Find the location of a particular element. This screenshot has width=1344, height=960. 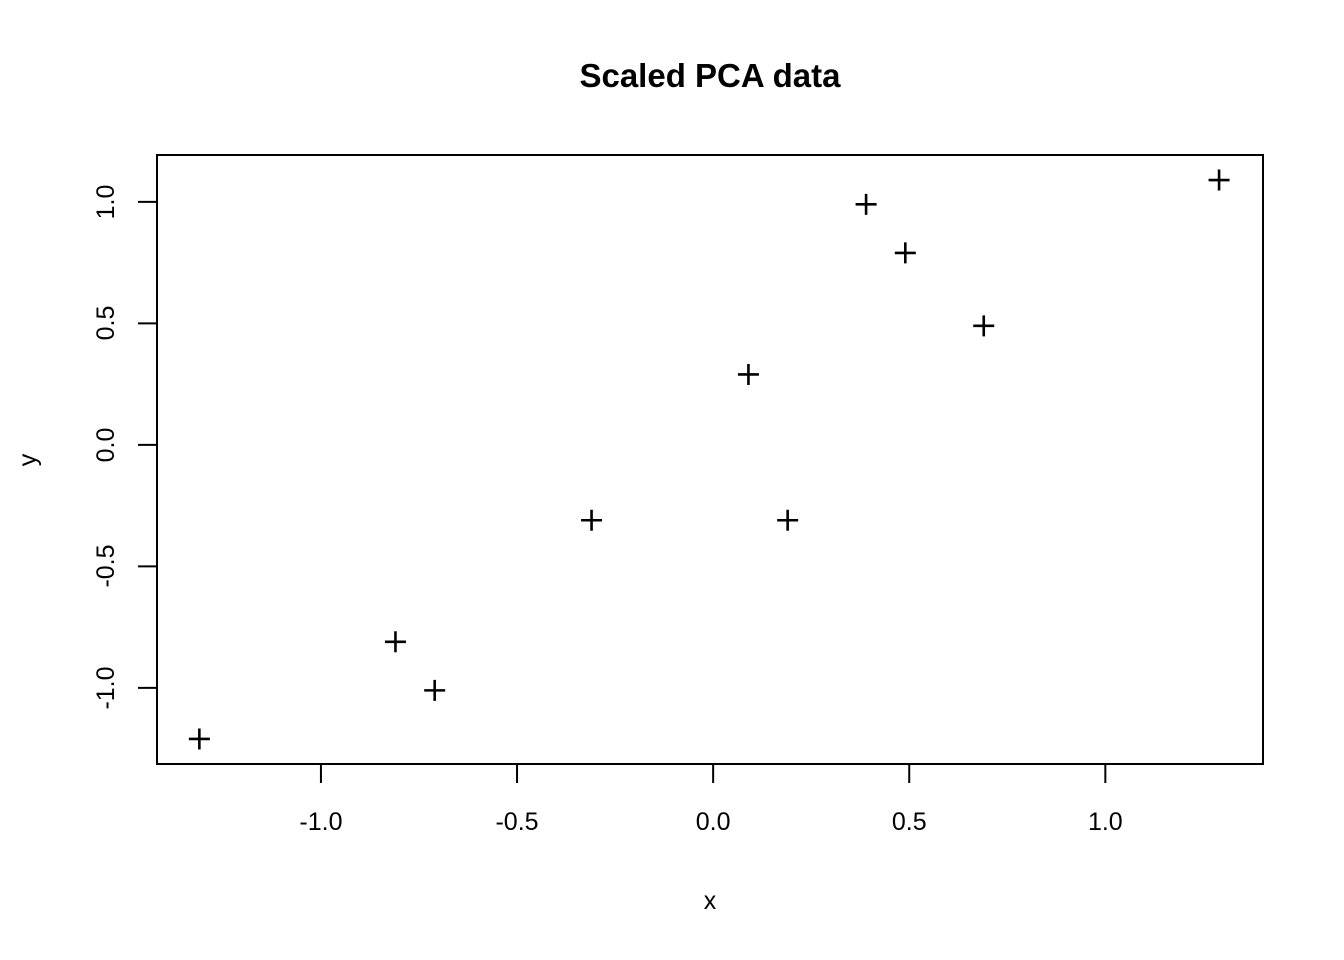

x-tick-label: 1.0 is located at coordinates (1105, 822).